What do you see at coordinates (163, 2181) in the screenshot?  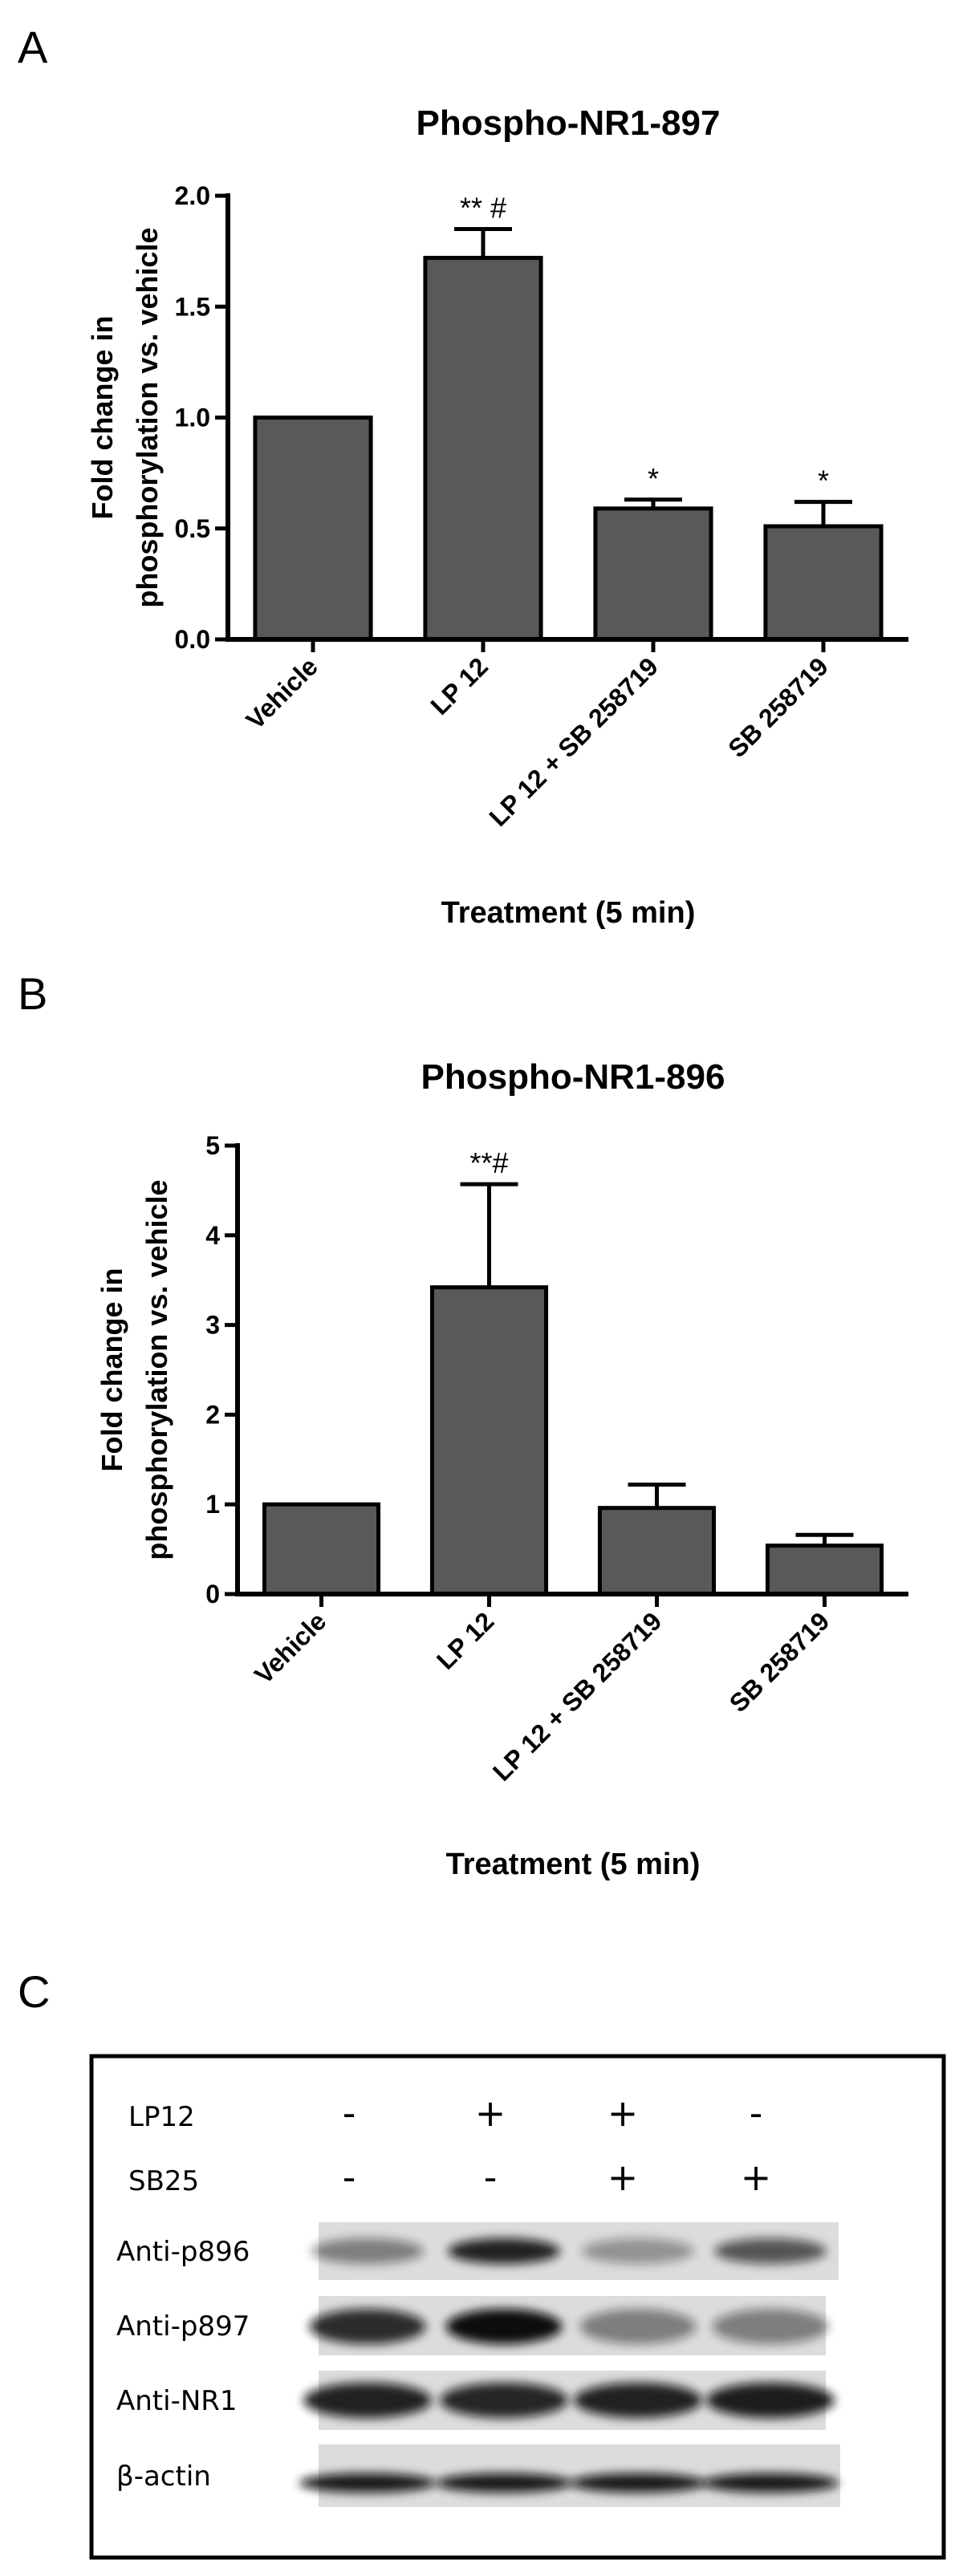 I see `treatment-label: SB25` at bounding box center [163, 2181].